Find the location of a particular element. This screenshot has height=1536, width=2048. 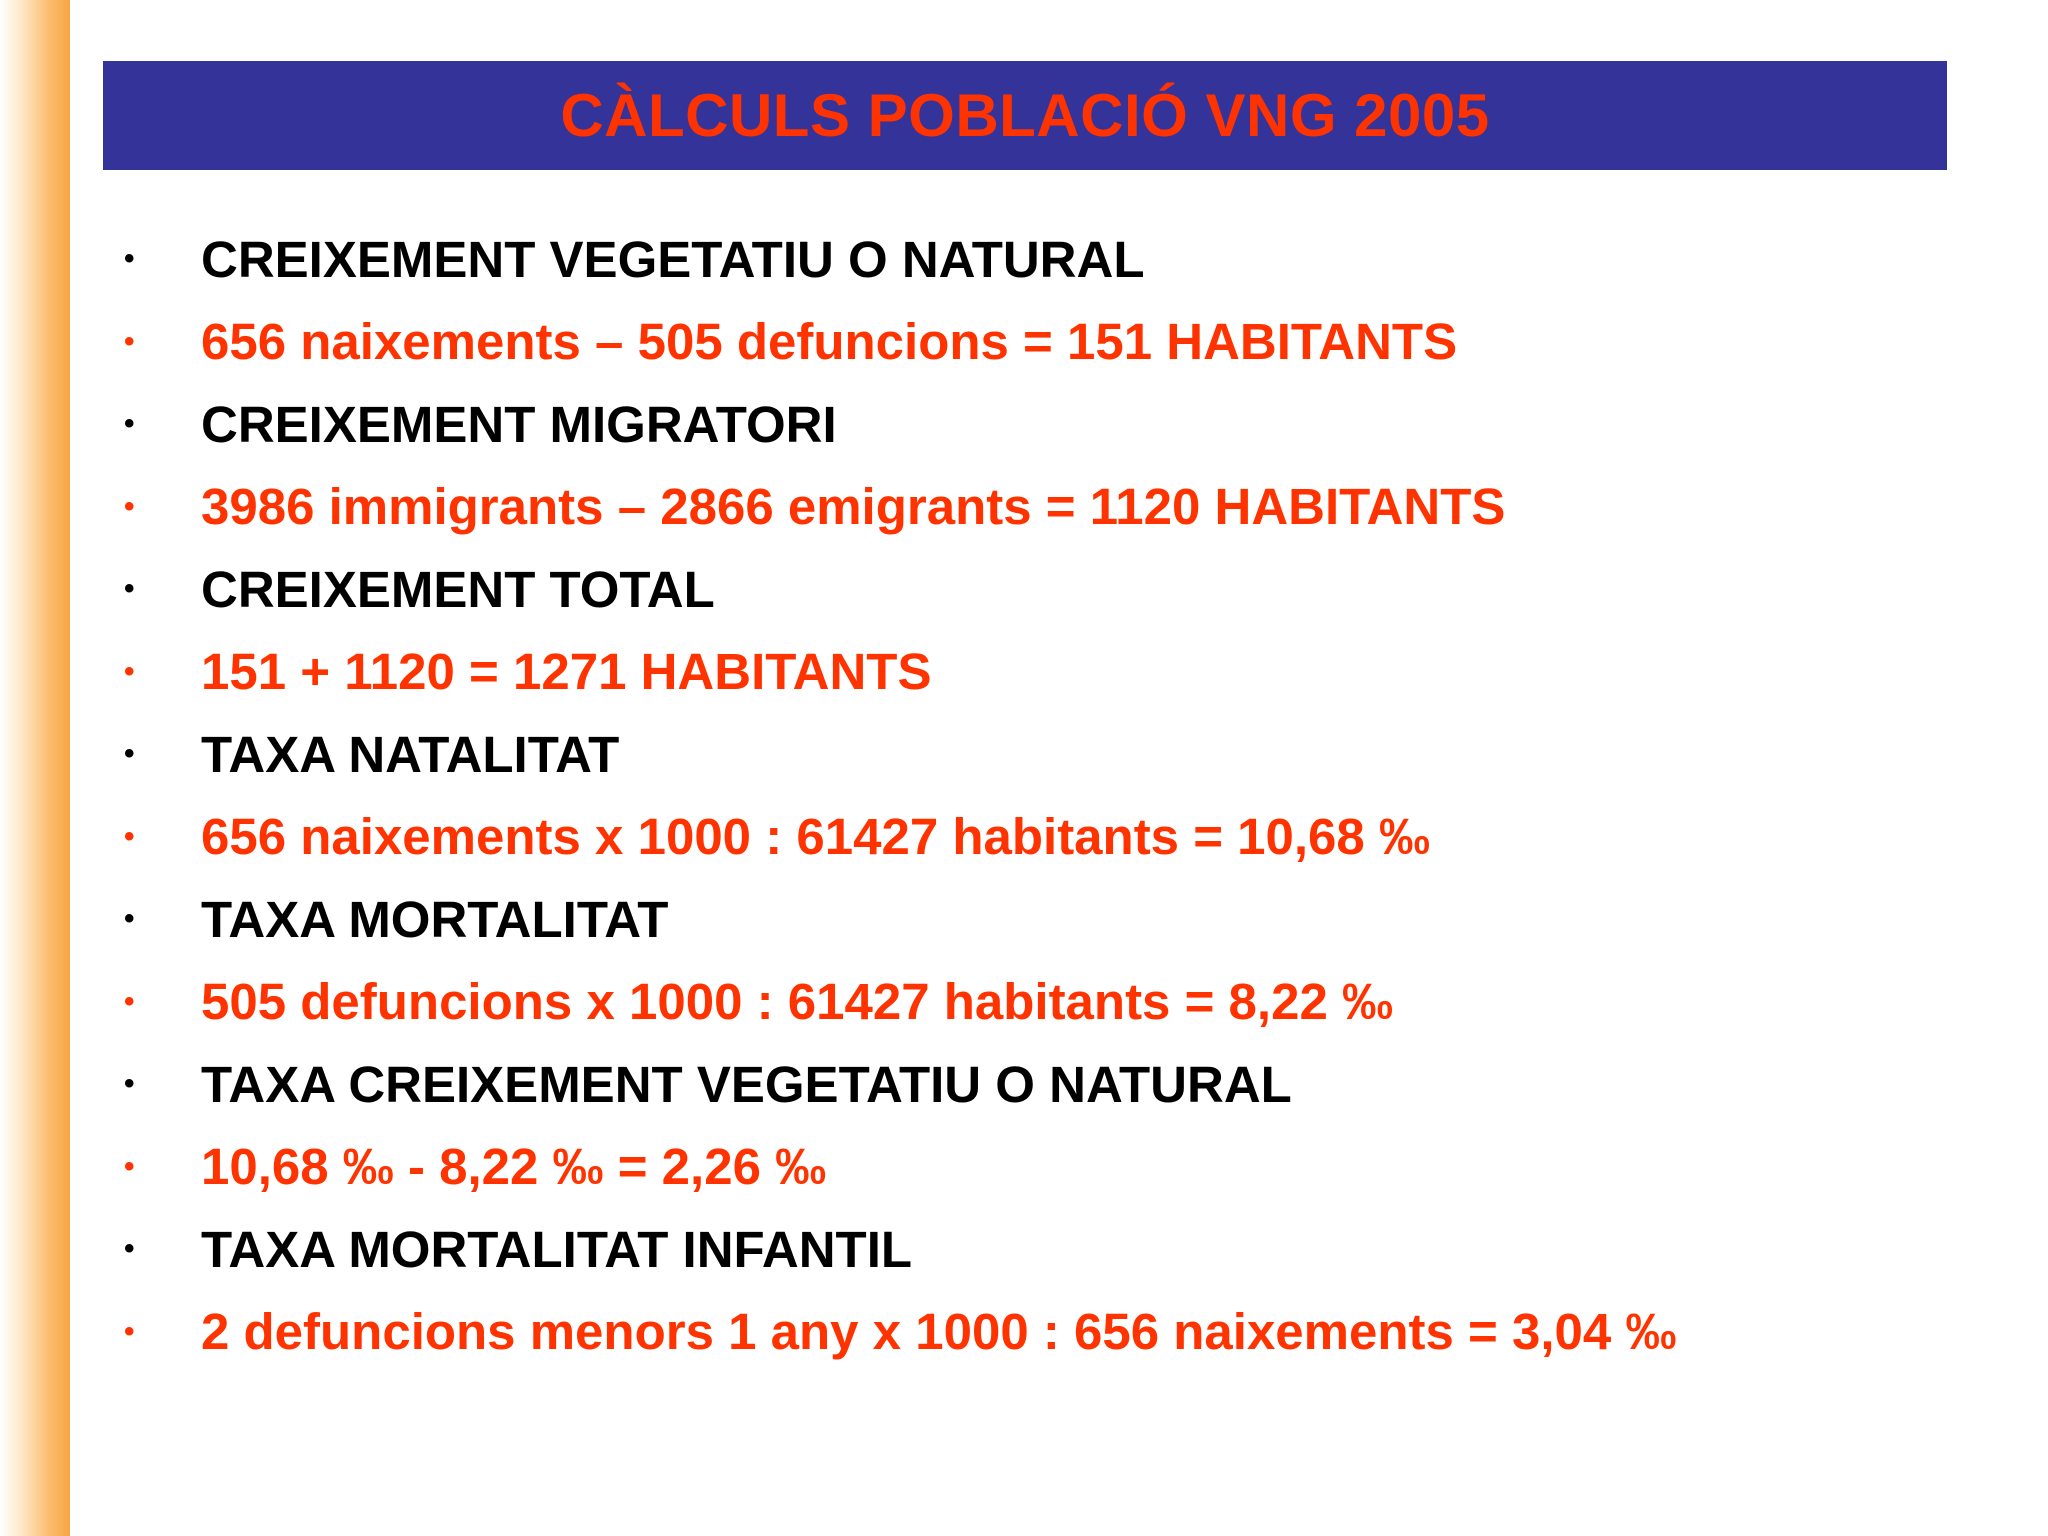

heading-text: TAXA CREIXEMENT VEGETATIU O NATURAL is located at coordinates (746, 1084).